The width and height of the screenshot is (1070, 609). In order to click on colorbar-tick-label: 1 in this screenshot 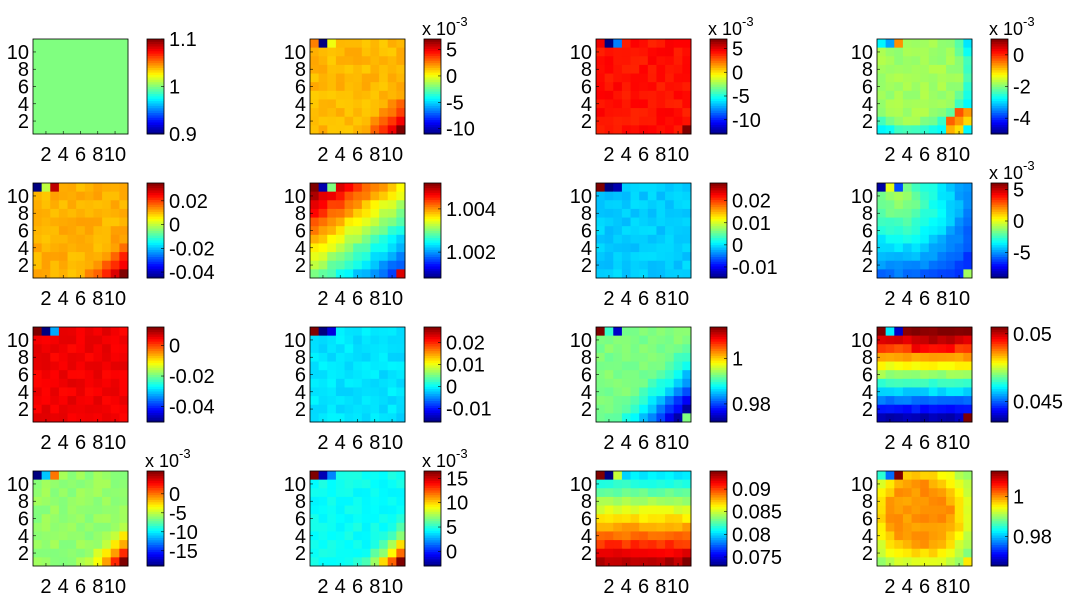, I will do `click(737, 360)`.